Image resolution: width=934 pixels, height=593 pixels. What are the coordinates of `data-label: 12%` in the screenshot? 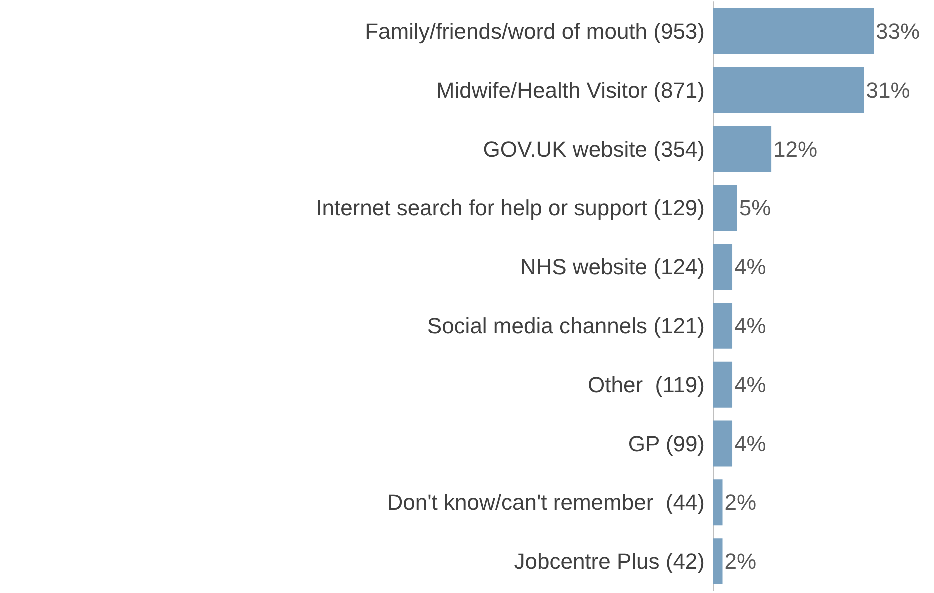 It's located at (796, 149).